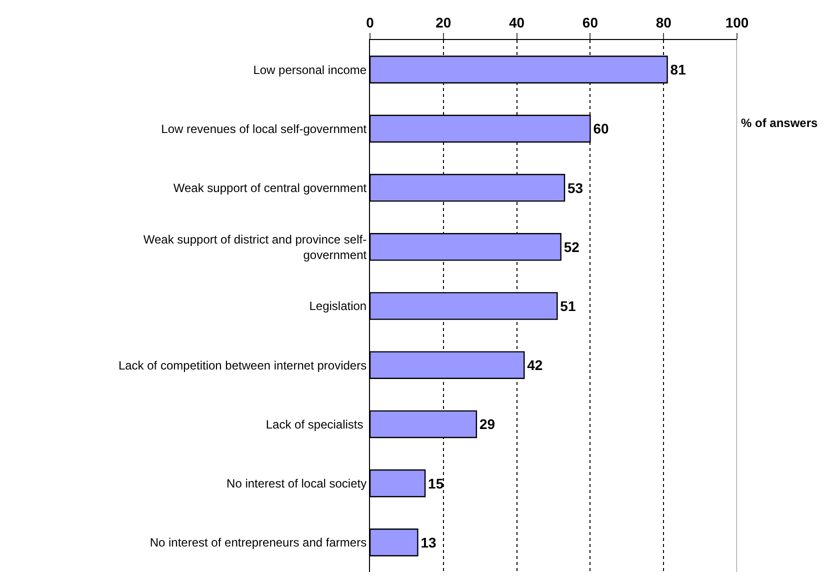  I want to click on y-tick-label: Low revenues of local self-government, so click(264, 129).